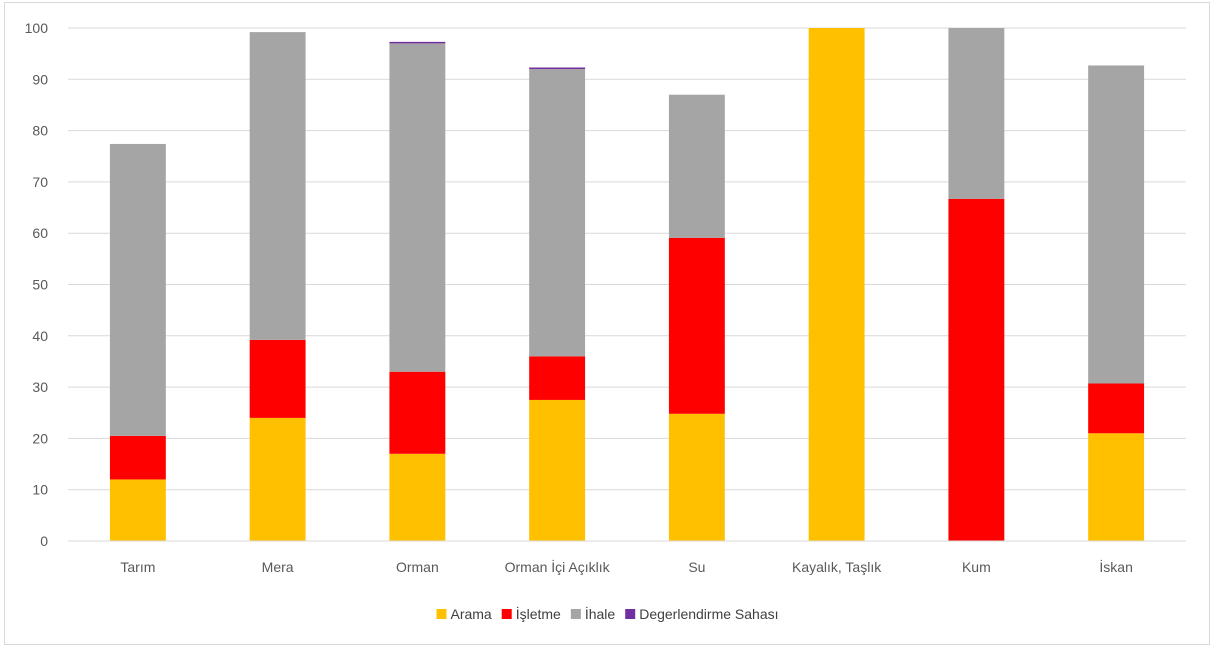 This screenshot has height=649, width=1215. Describe the element at coordinates (278, 567) in the screenshot. I see `x-category-label: Mera` at that location.